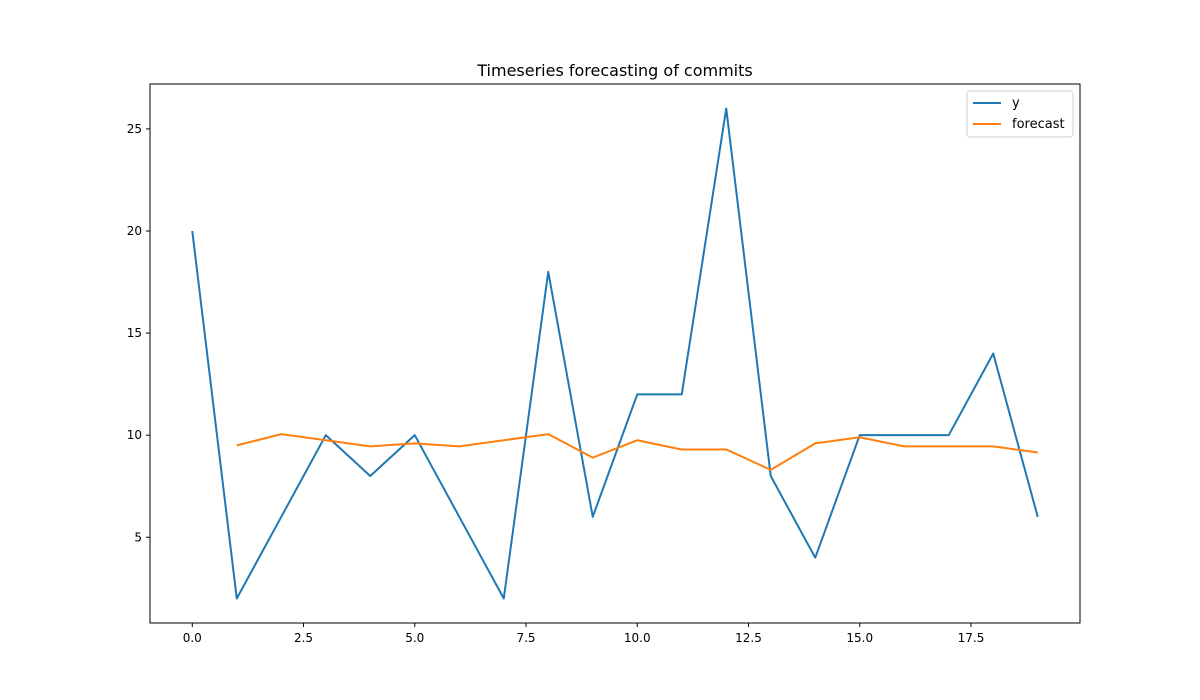 Image resolution: width=1200 pixels, height=700 pixels. Describe the element at coordinates (525, 638) in the screenshot. I see `x-tick-label: 7.5` at that location.